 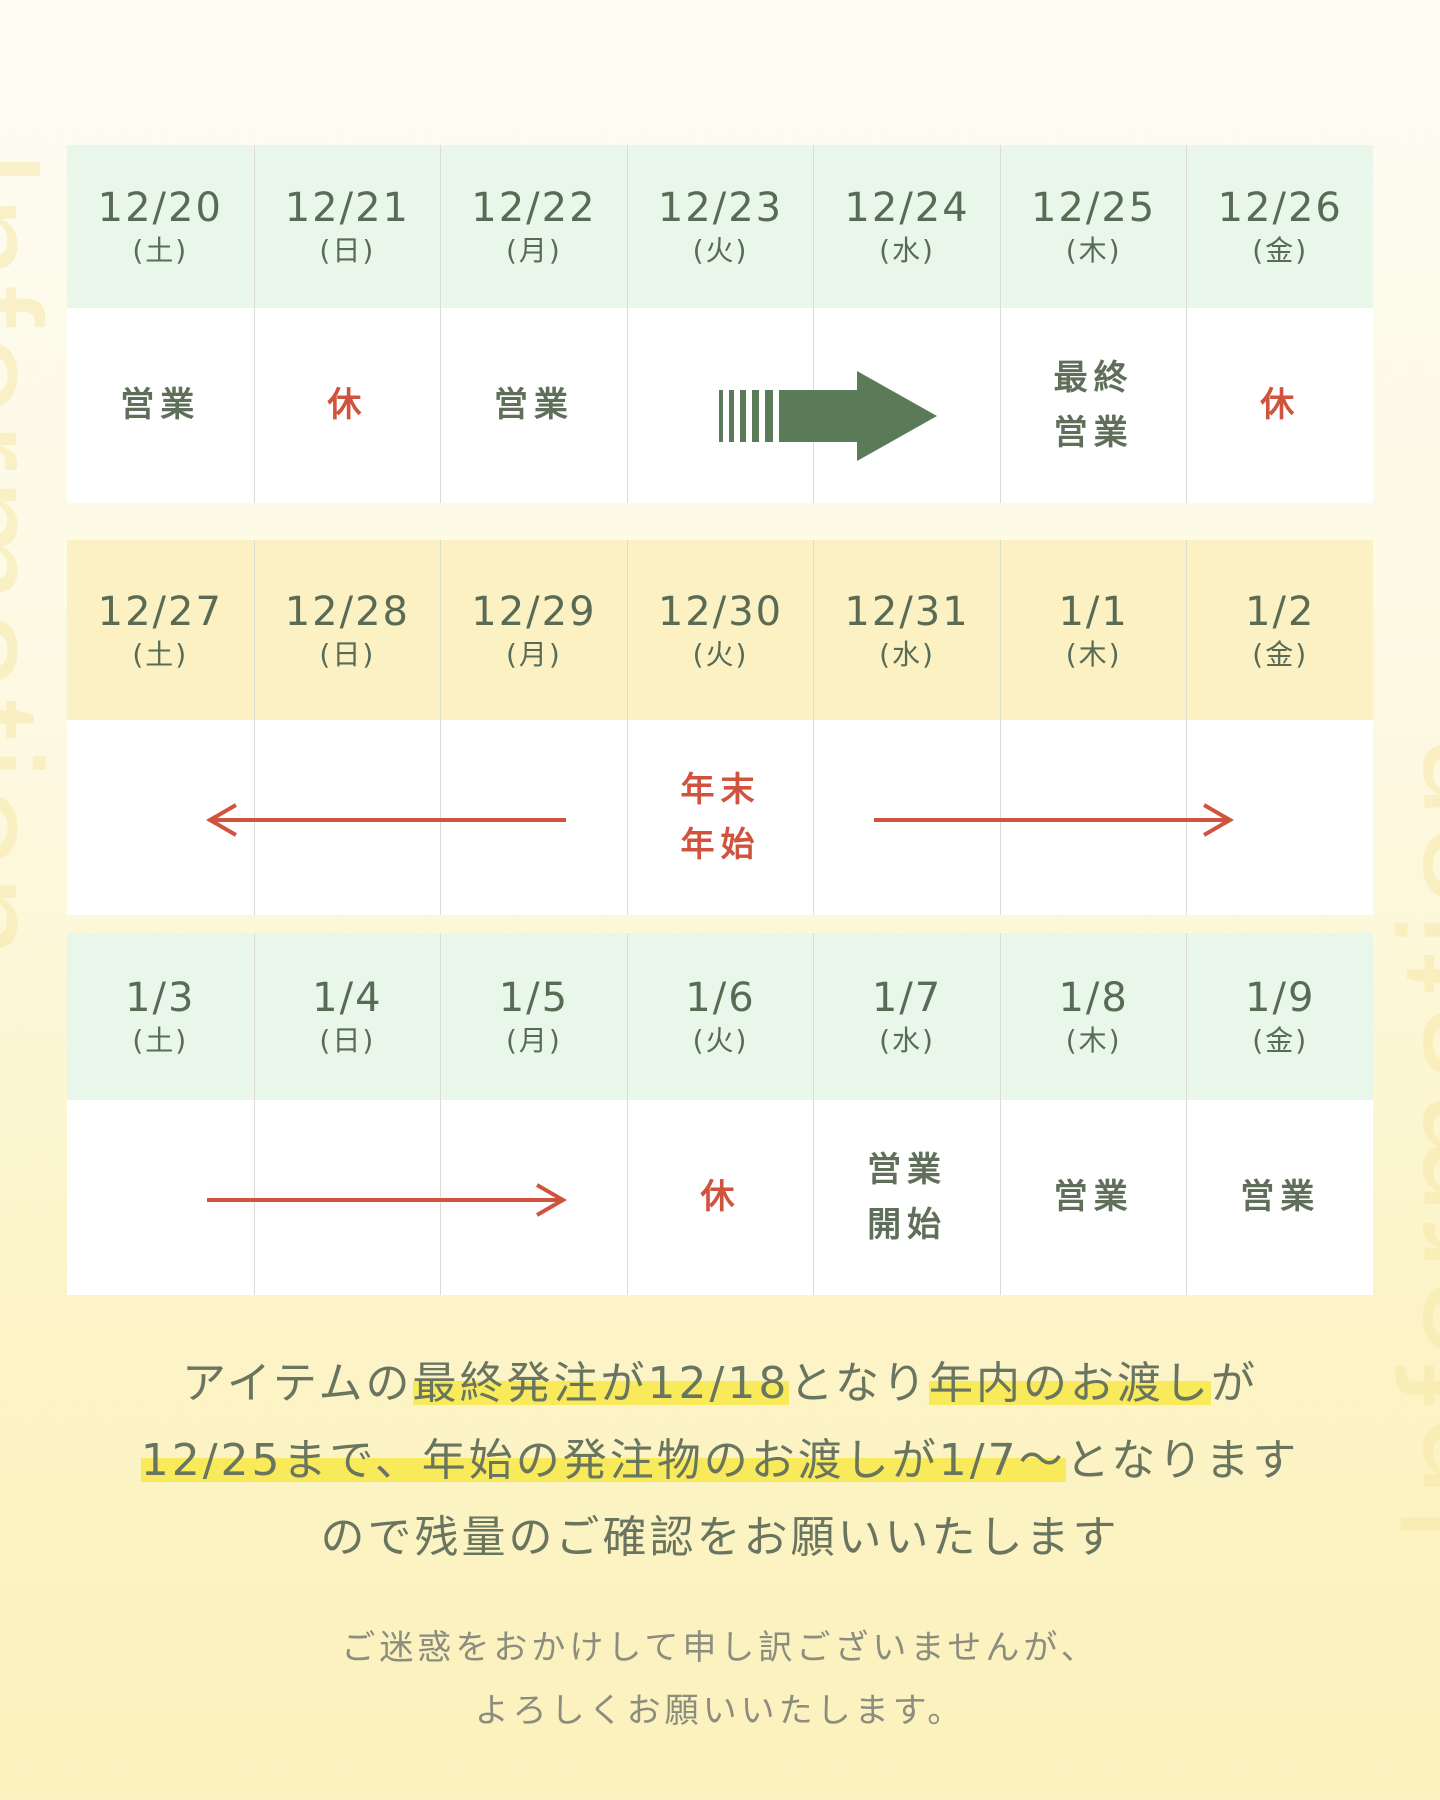 I want to click on date-header: 1/5 (月), so click(x=533, y=1016).